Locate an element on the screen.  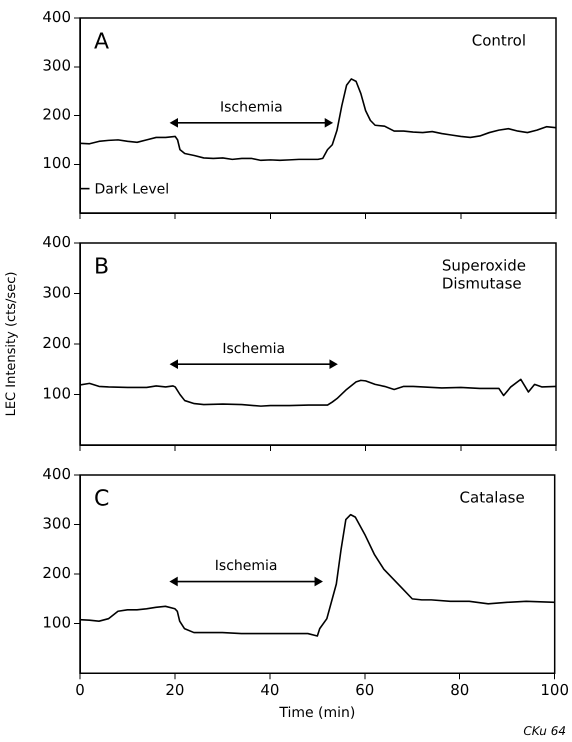
x-tick-label: 80 is located at coordinates (460, 690).